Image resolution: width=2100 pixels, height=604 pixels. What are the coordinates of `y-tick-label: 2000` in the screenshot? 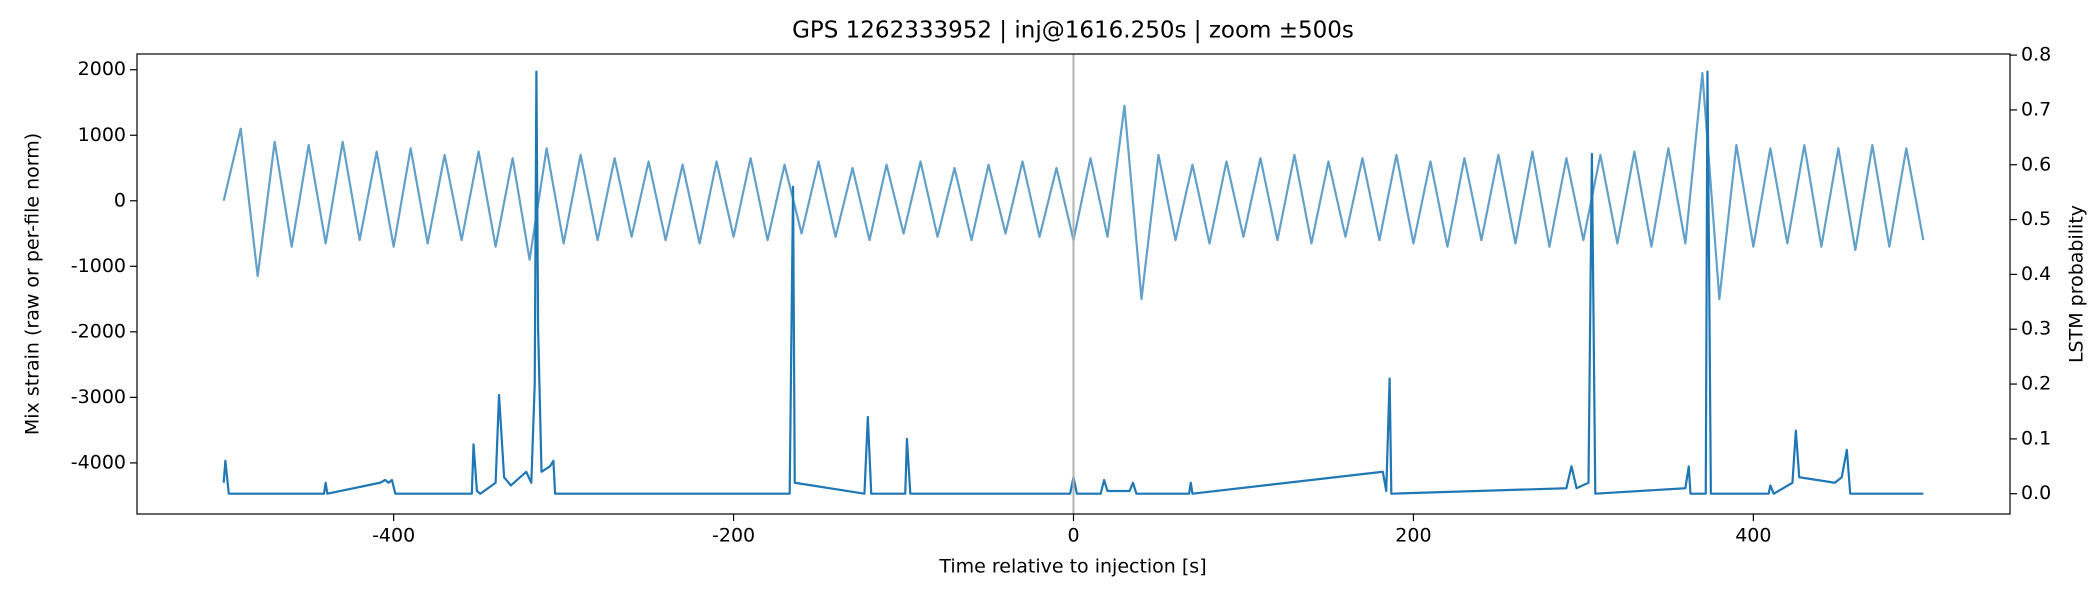 It's located at (102, 69).